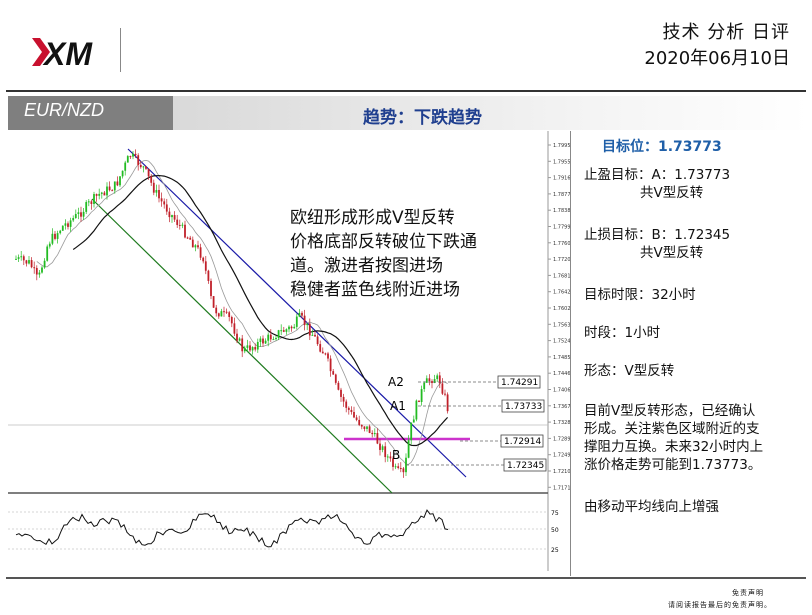 The width and height of the screenshot is (812, 615). I want to click on osc-tick-25: 25, so click(555, 550).